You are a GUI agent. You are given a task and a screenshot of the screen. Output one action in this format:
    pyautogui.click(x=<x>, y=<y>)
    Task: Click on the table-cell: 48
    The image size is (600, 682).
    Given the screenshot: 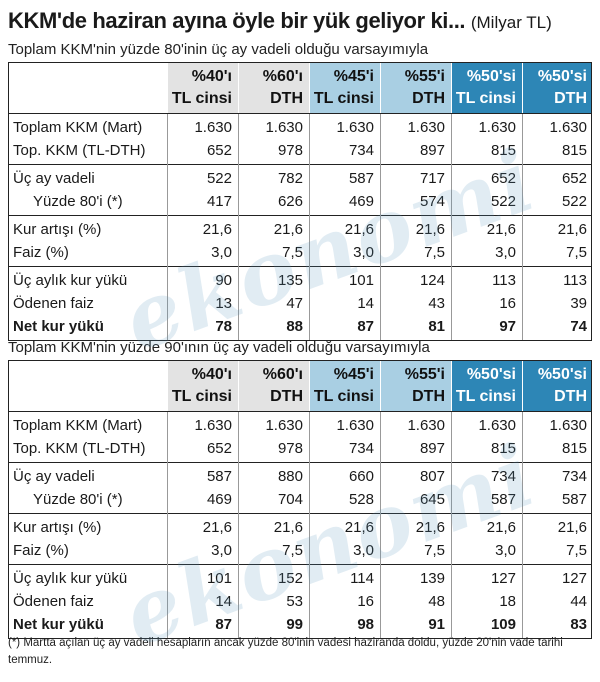 What is the action you would take?
    pyautogui.click(x=436, y=601)
    